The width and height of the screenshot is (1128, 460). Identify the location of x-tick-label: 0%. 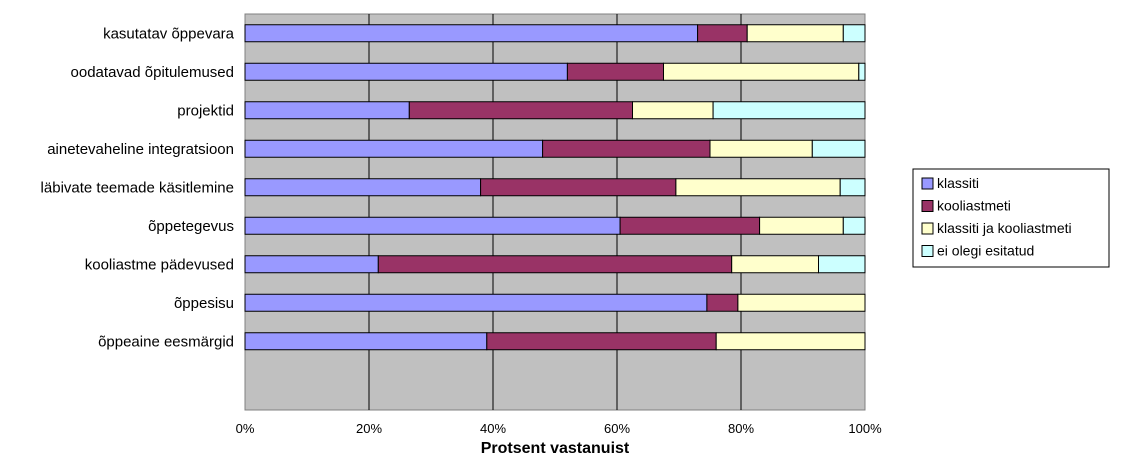
(245, 428).